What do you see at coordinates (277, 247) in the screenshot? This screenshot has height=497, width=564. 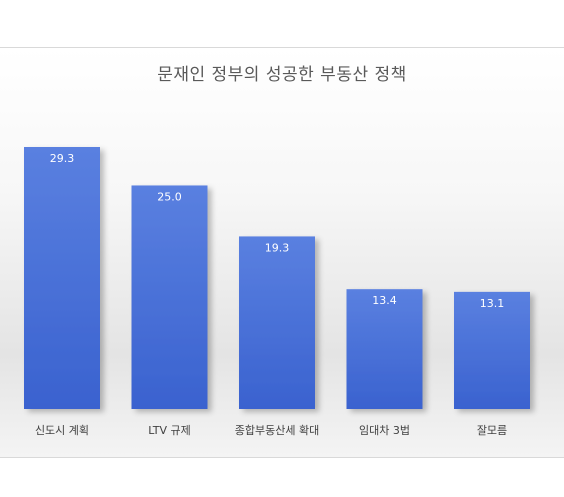 I see `data-label-2: 19.3` at bounding box center [277, 247].